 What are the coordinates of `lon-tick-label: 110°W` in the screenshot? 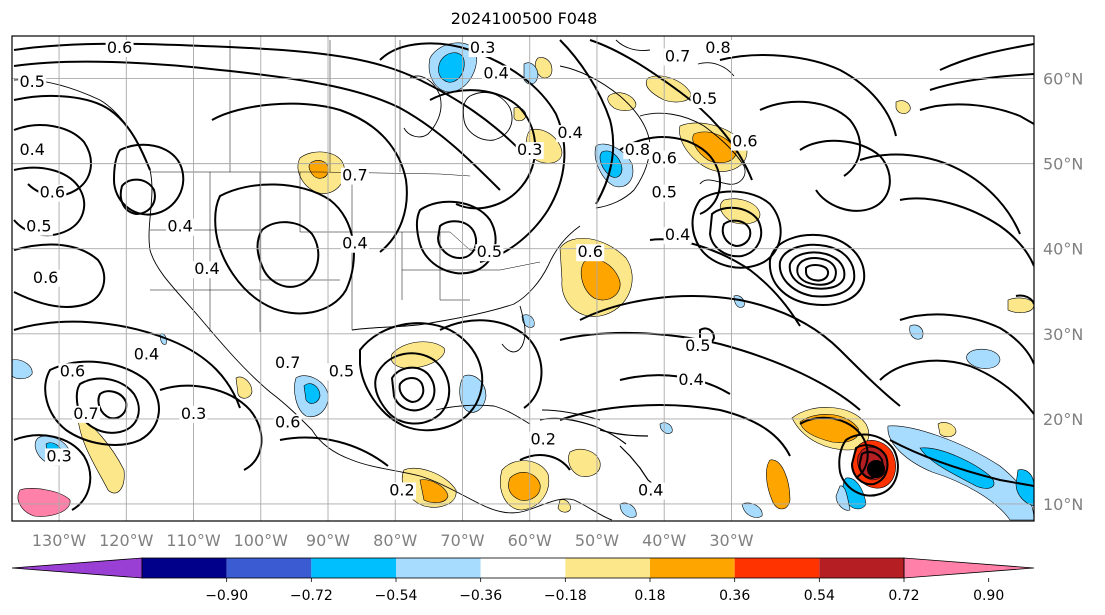 It's located at (193, 540).